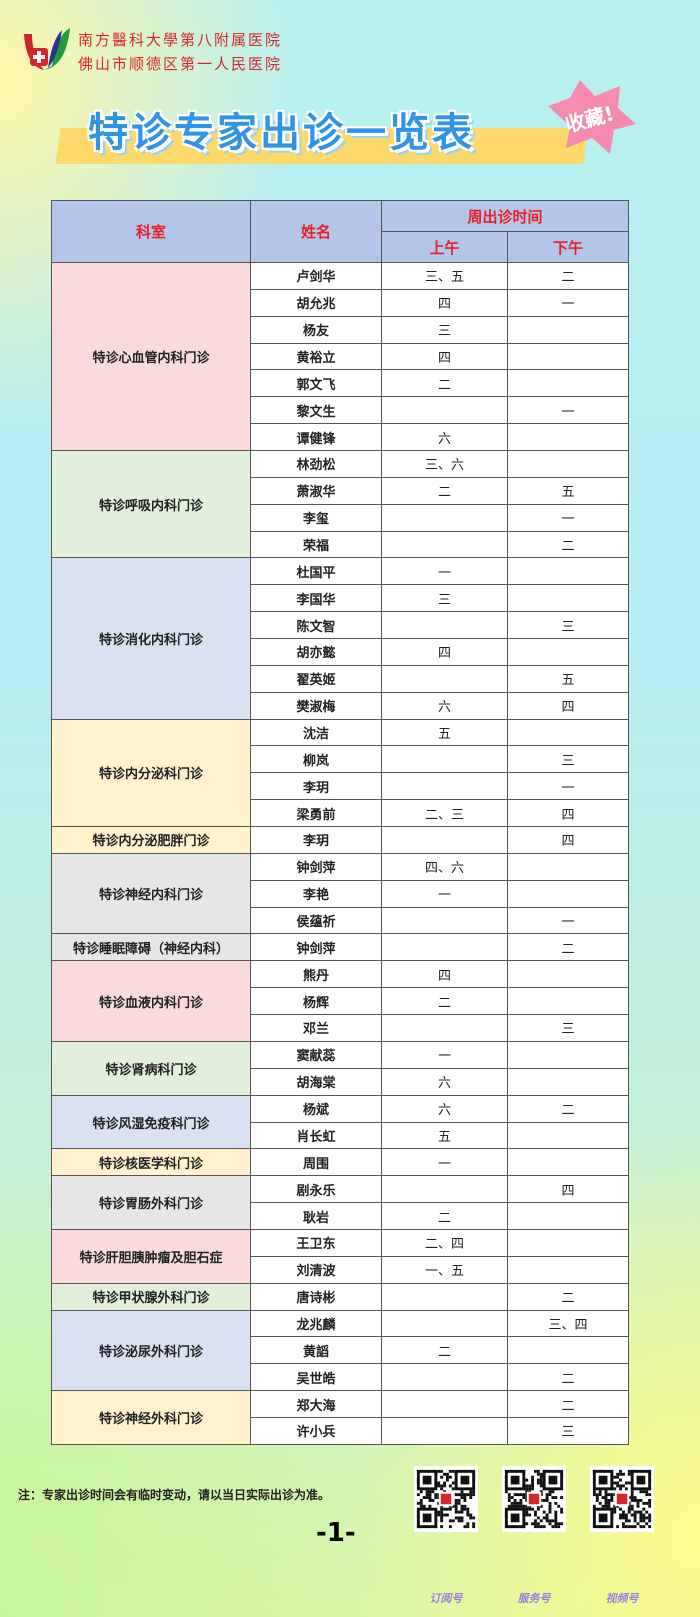  I want to click on table-row: 特诊核医学科门诊 周围一, so click(340, 1162).